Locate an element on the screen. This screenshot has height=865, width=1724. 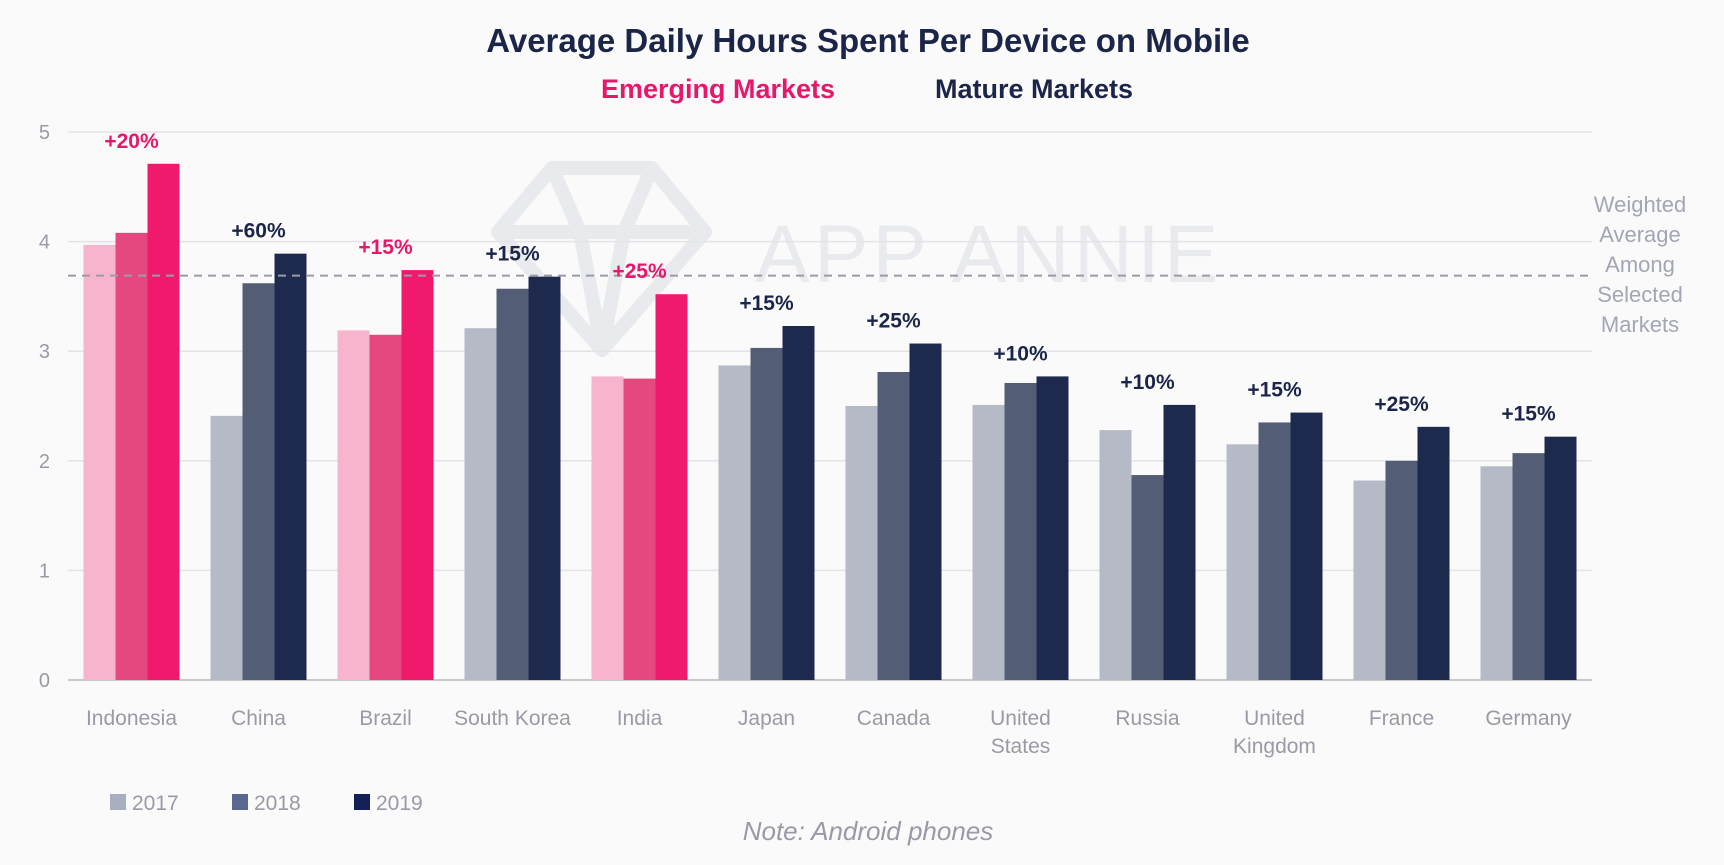
bar-germany-2018 is located at coordinates (1528, 566).